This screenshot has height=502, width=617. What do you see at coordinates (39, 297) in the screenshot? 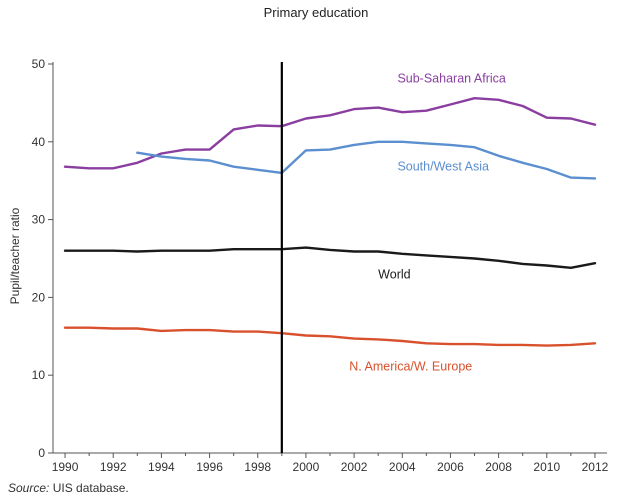
I see `y-tick-label: 20` at bounding box center [39, 297].